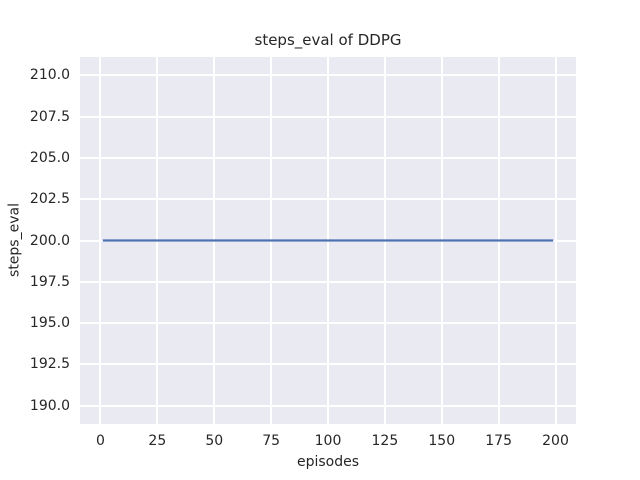 This screenshot has width=640, height=480. What do you see at coordinates (328, 462) in the screenshot?
I see `x-axis-label: episodes` at bounding box center [328, 462].